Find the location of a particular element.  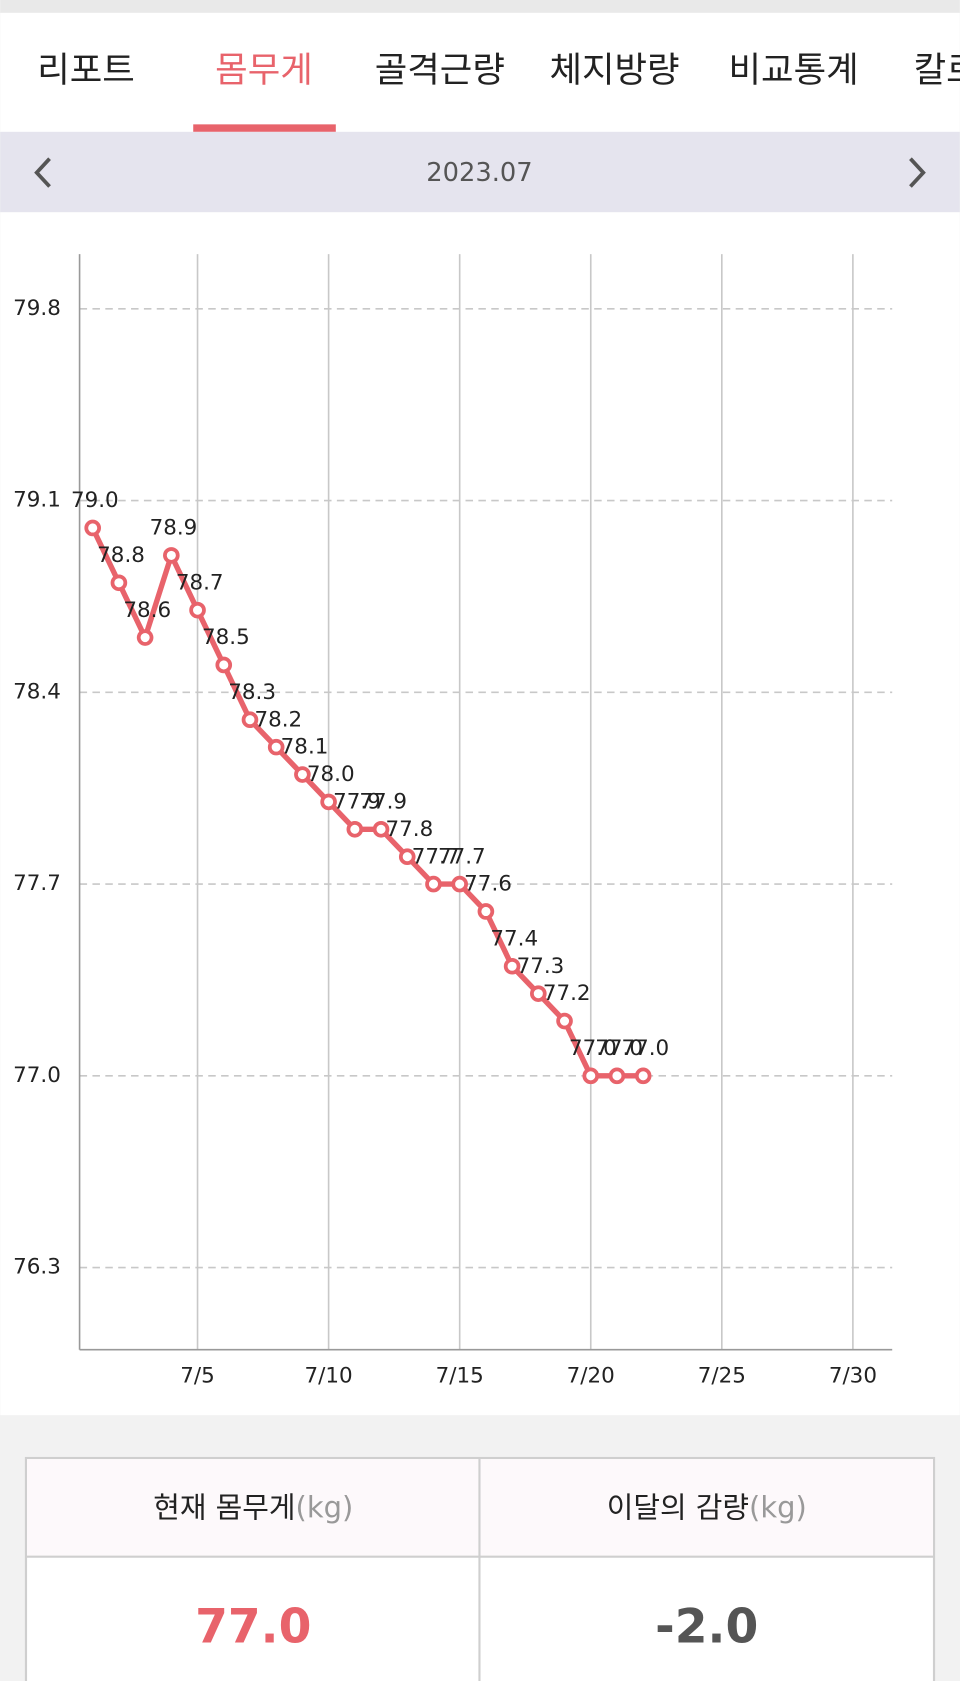

data-label: 78.7 is located at coordinates (200, 582).